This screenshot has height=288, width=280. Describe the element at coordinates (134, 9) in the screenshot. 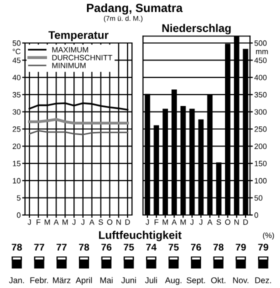

I see `chart-title: Padang, Sumatra` at that location.